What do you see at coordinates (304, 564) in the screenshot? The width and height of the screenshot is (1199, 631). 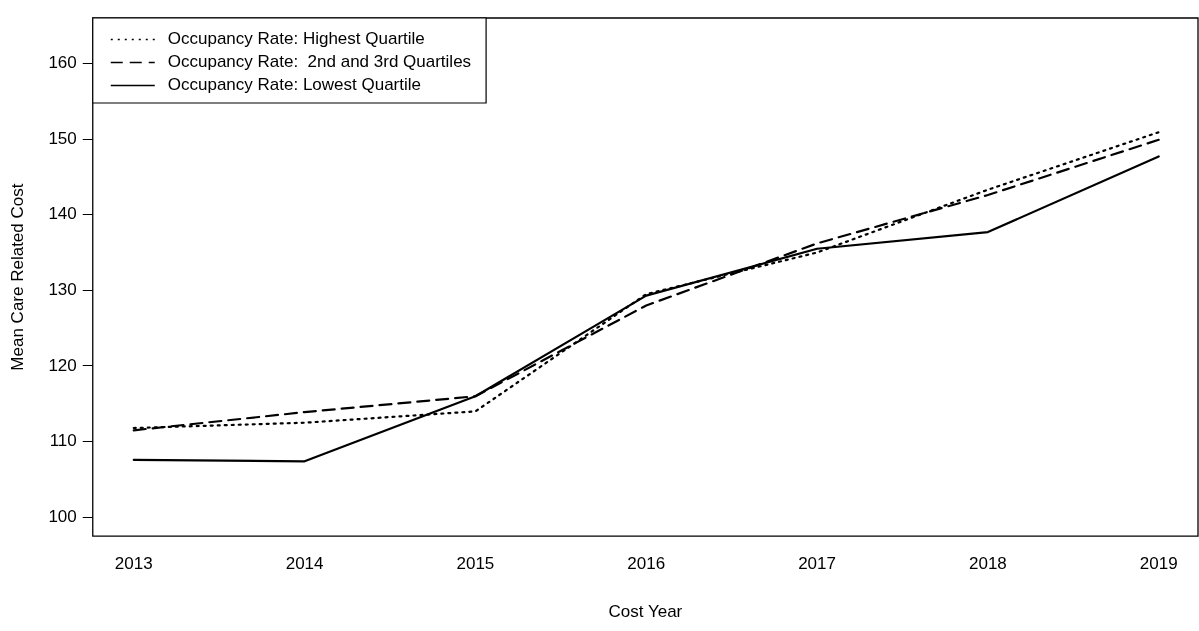 I see `x-tick-label: 2014` at bounding box center [304, 564].